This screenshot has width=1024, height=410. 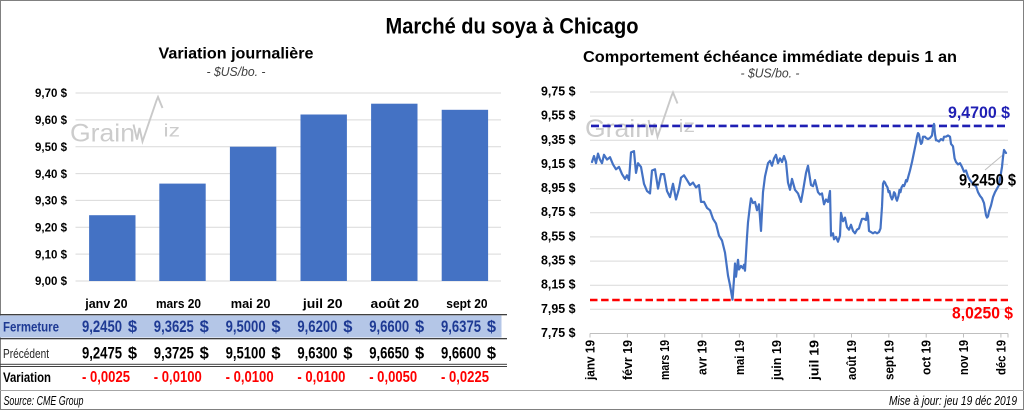 I want to click on svg-text: 9,10 $, so click(x=51, y=255).